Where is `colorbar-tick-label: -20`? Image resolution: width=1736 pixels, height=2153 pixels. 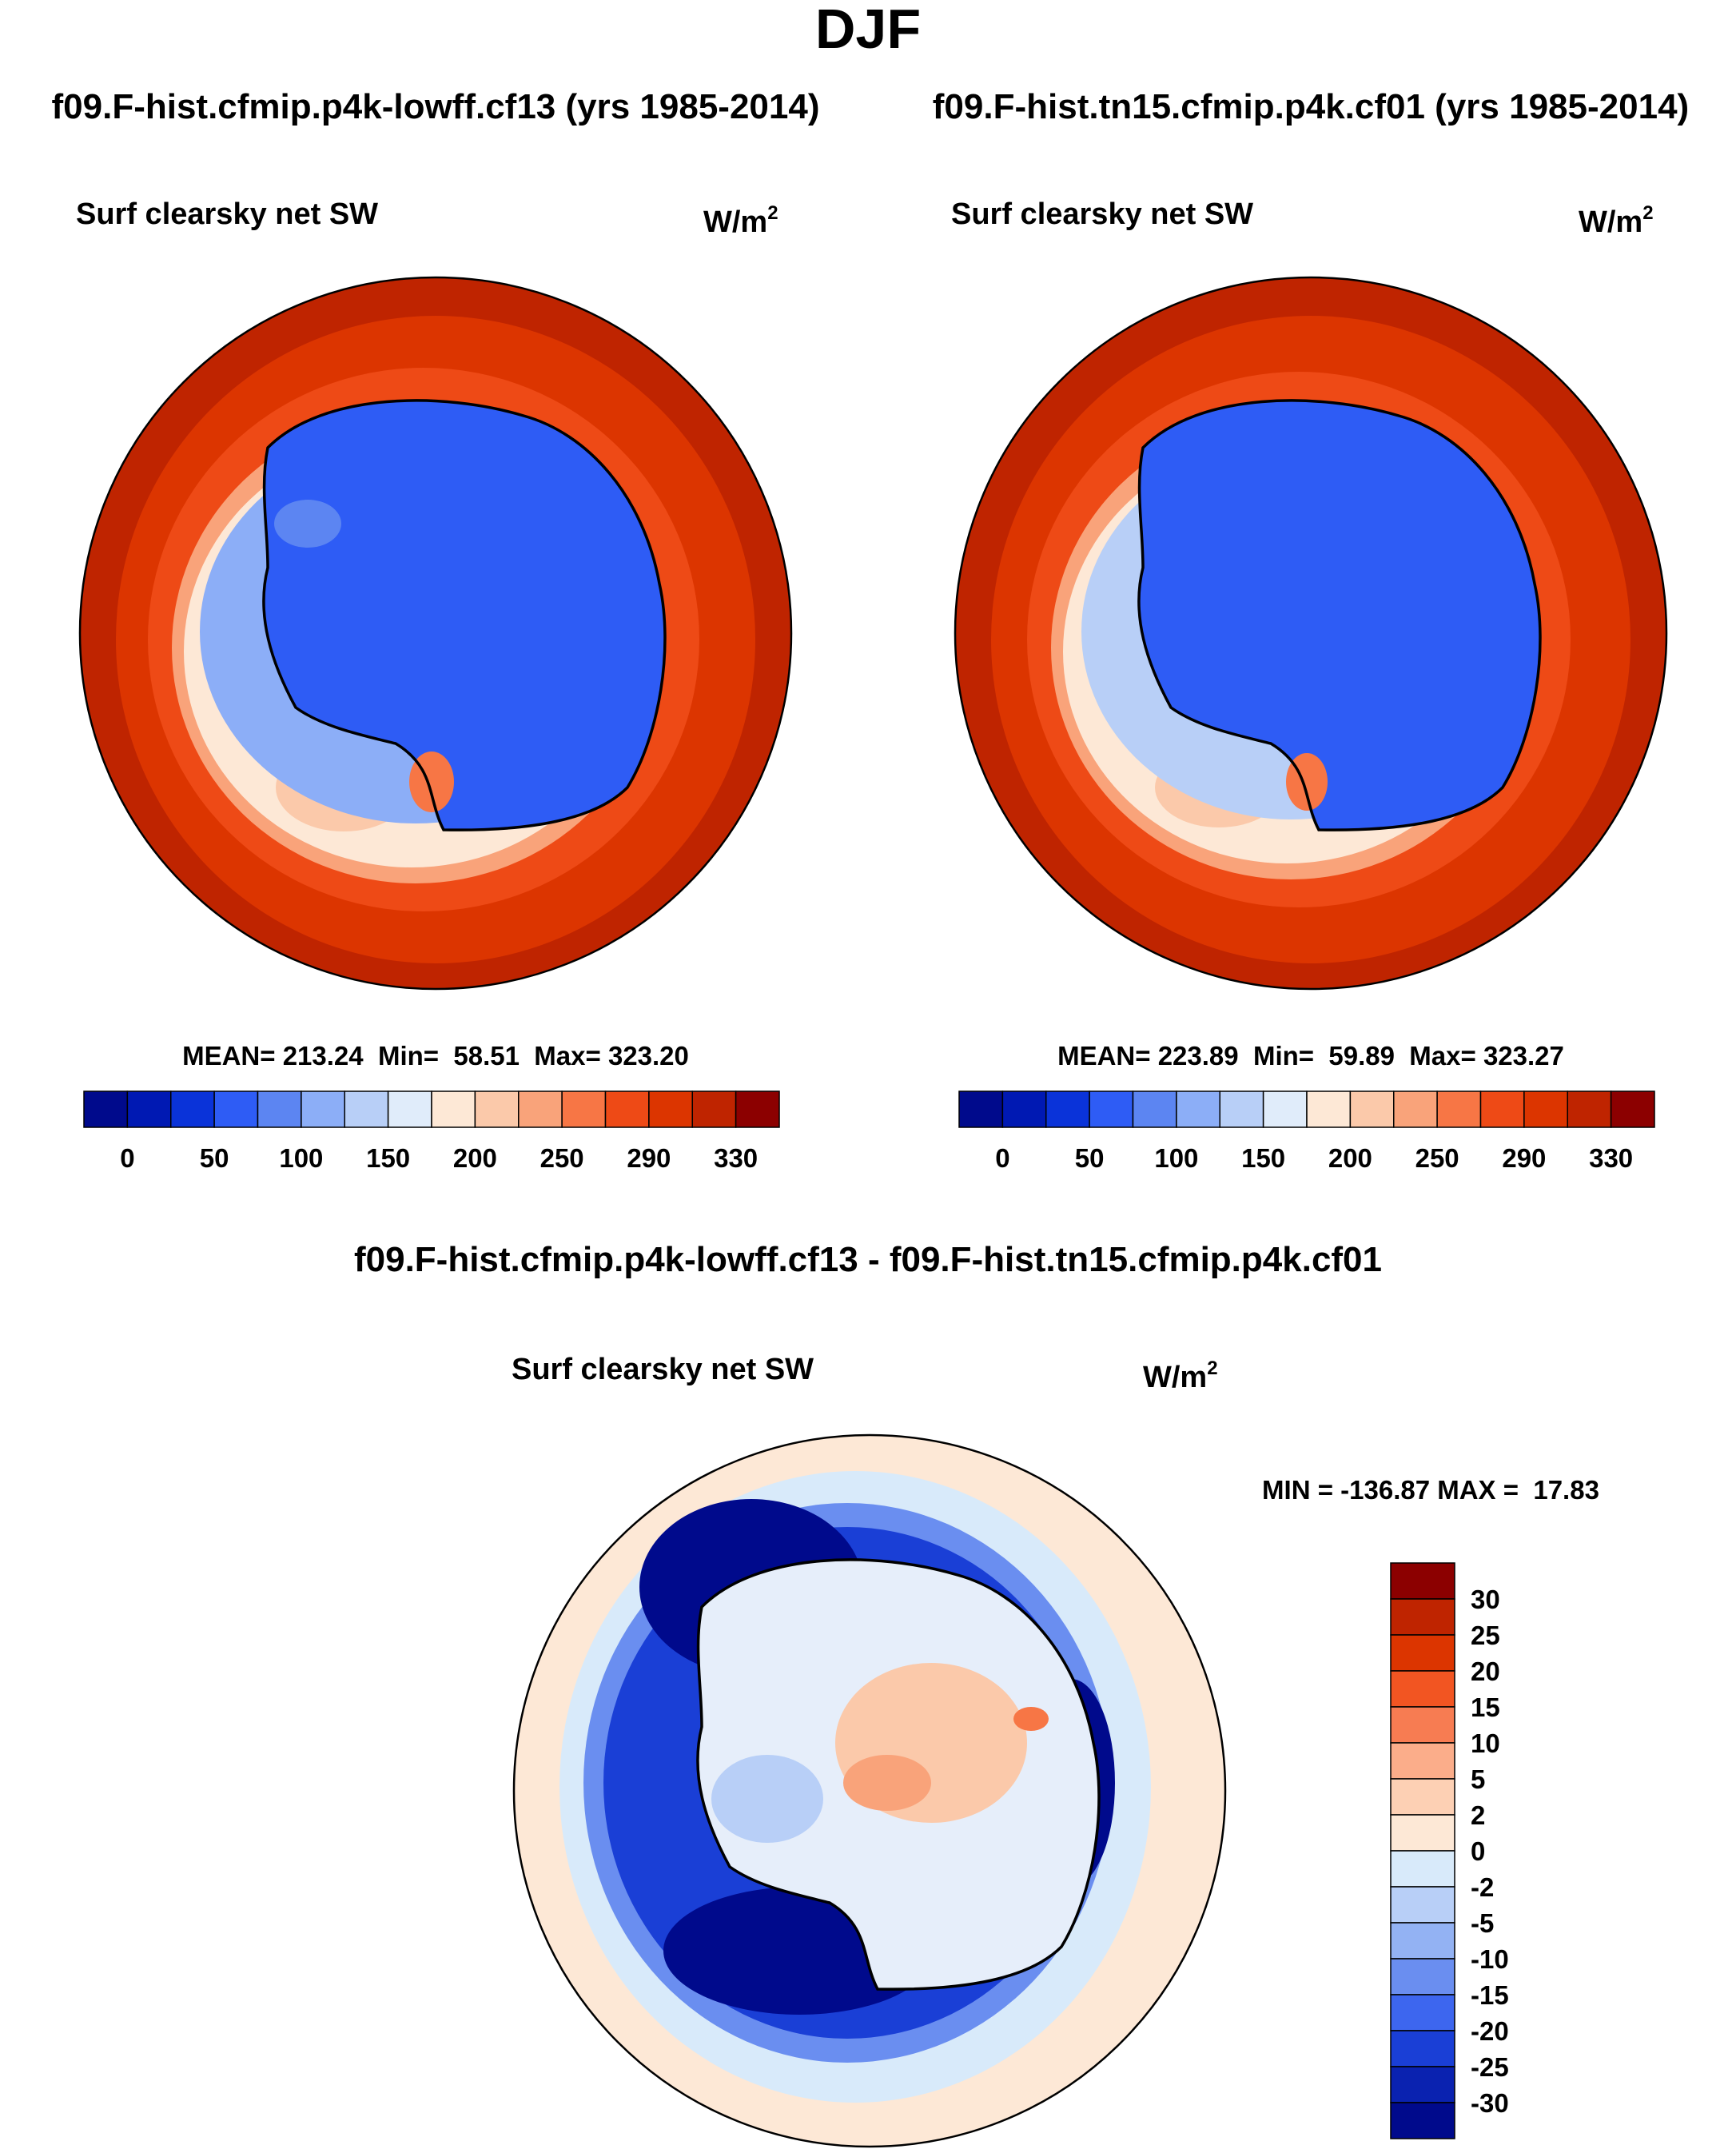
colorbar-tick-label: -20 is located at coordinates (1490, 2031).